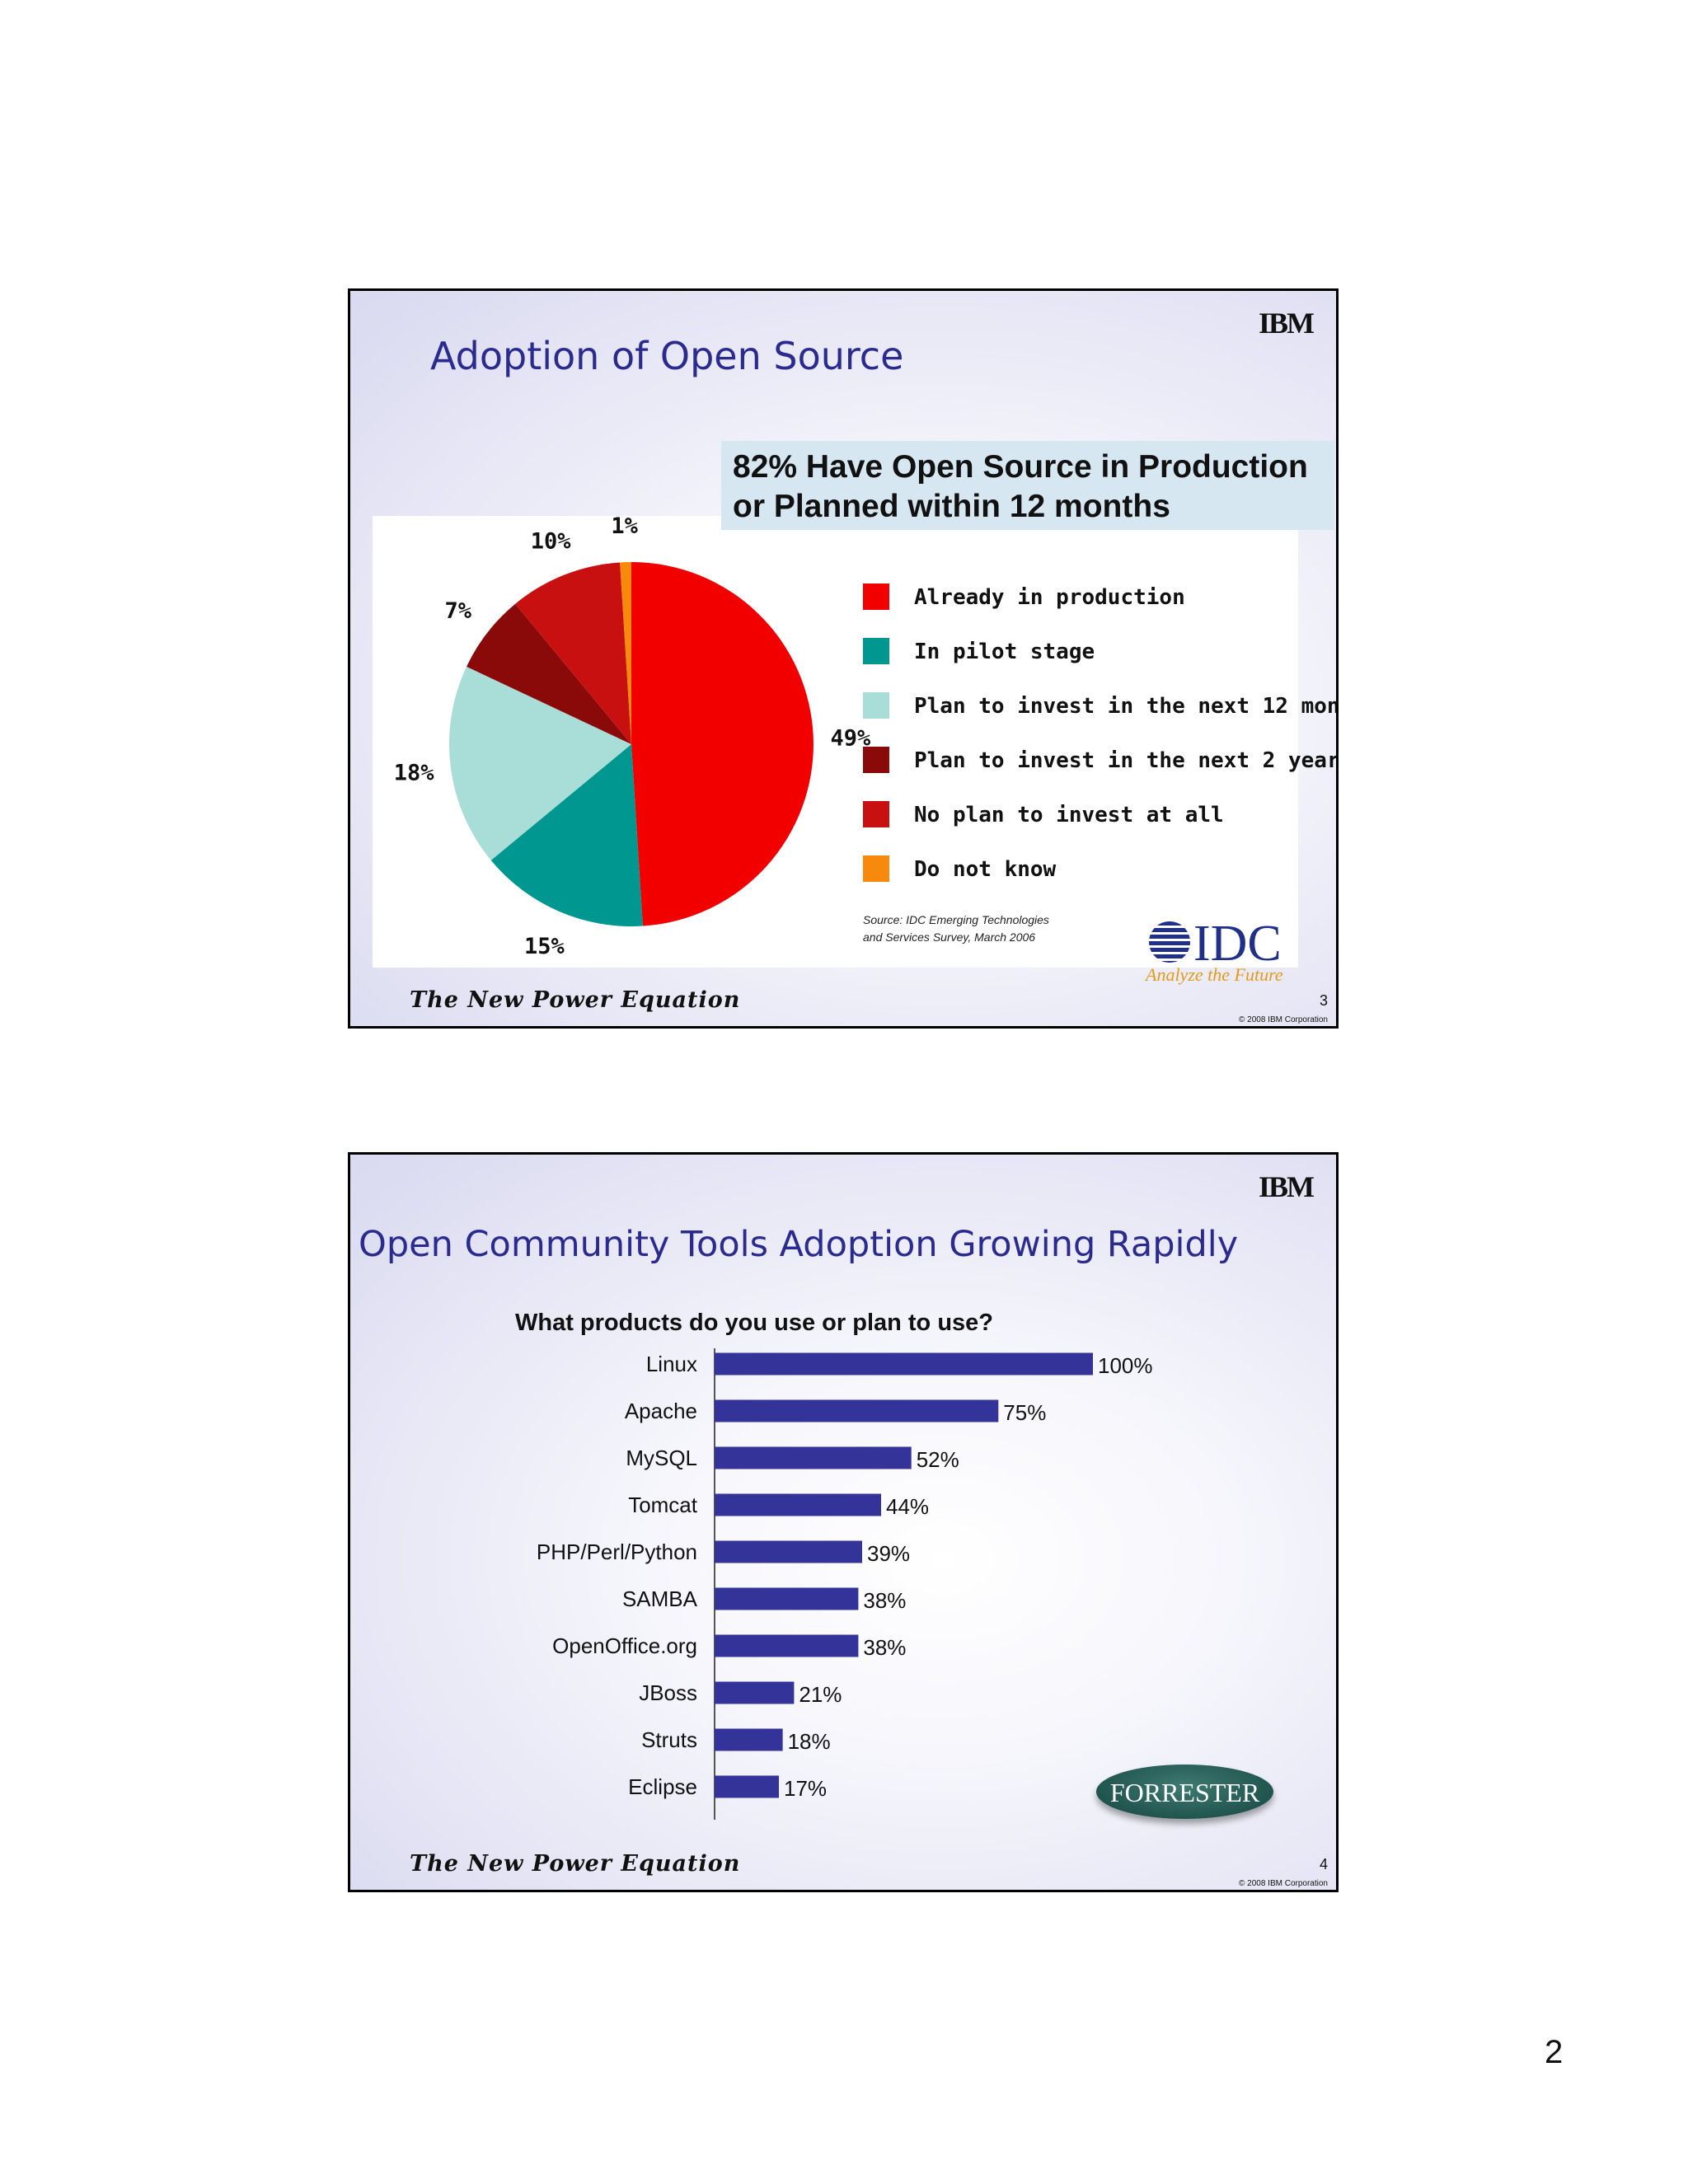  I want to click on headline-line-2: or Planned within 12 months, so click(952, 506).